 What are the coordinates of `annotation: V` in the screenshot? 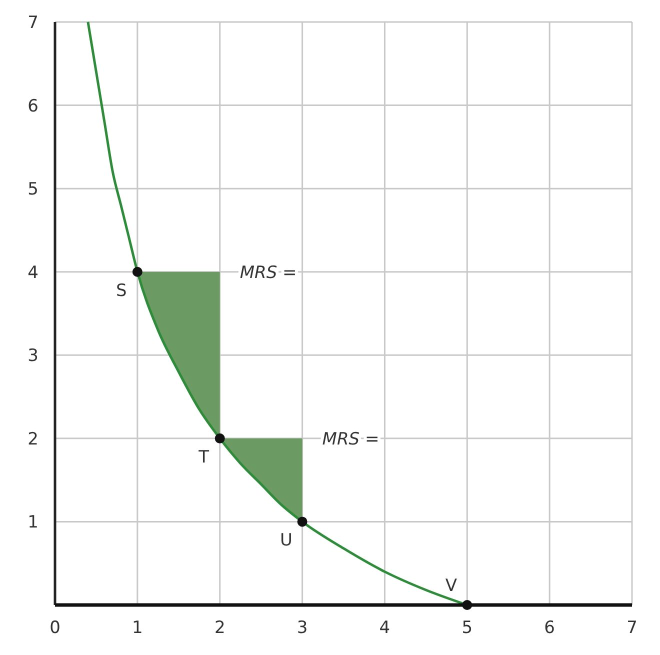 It's located at (451, 586).